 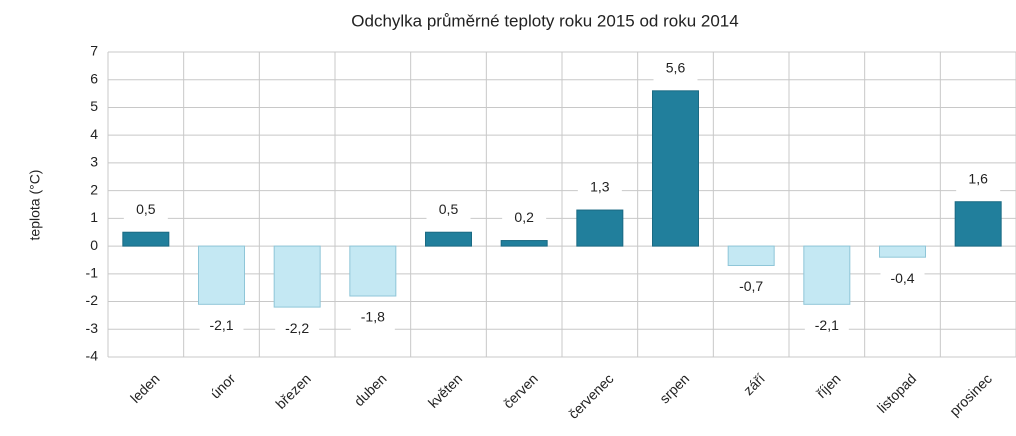 What do you see at coordinates (94, 162) in the screenshot?
I see `y-tick-label: 3` at bounding box center [94, 162].